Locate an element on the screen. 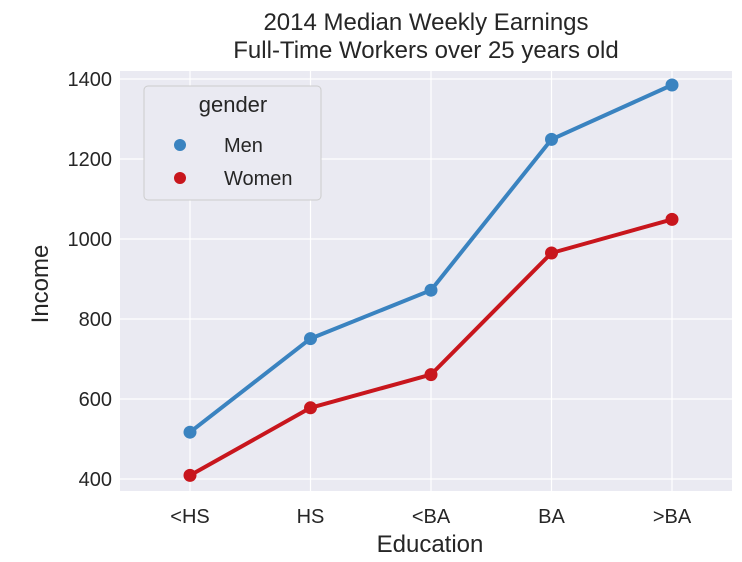 This screenshot has width=742, height=562. chart-title-line-1: 2014 Median Weekly Earnings is located at coordinates (425, 22).